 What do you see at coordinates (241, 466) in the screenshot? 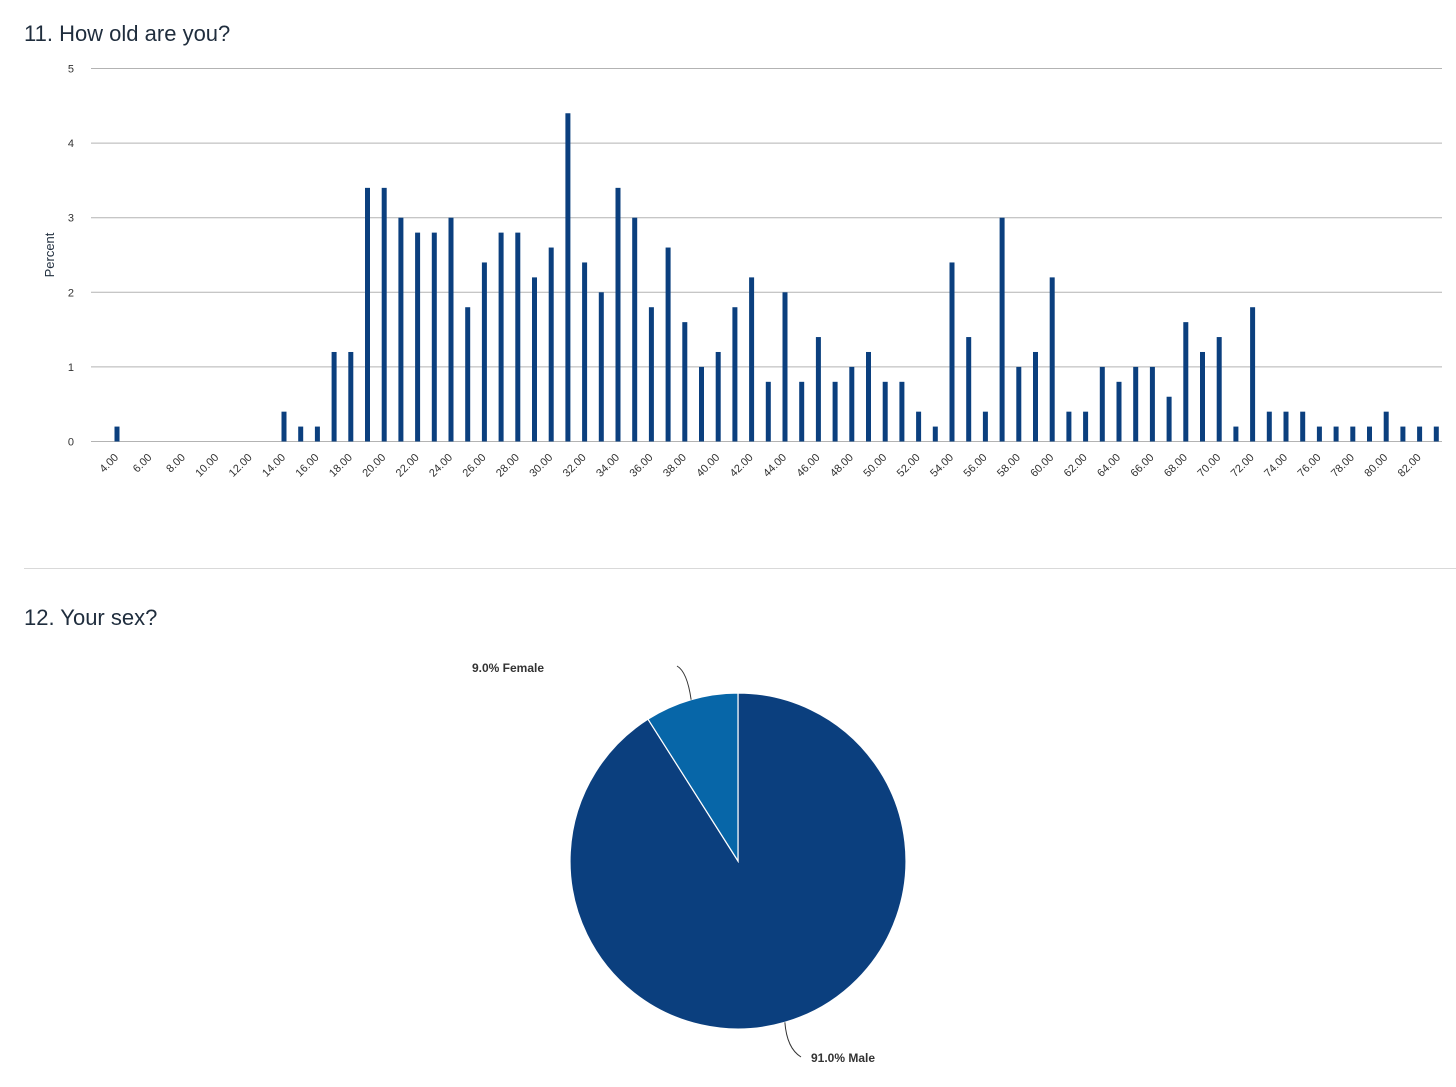
I see `x-tick-label: 12.00` at bounding box center [241, 466].